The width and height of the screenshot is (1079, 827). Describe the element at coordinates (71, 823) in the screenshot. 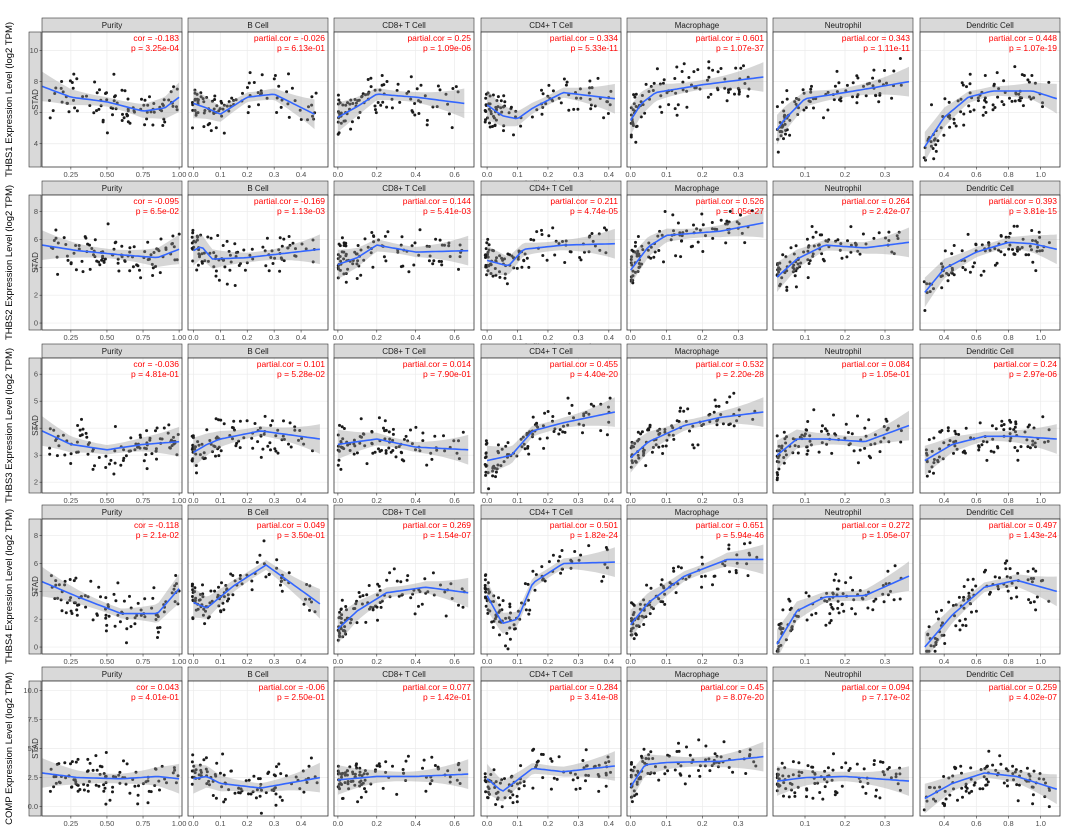

I see `x-tick-label: 0.25` at that location.